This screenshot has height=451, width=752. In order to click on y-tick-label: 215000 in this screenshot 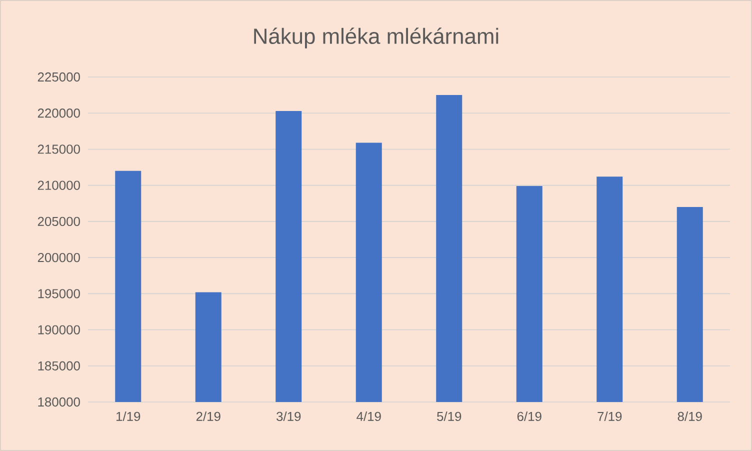, I will do `click(59, 149)`.